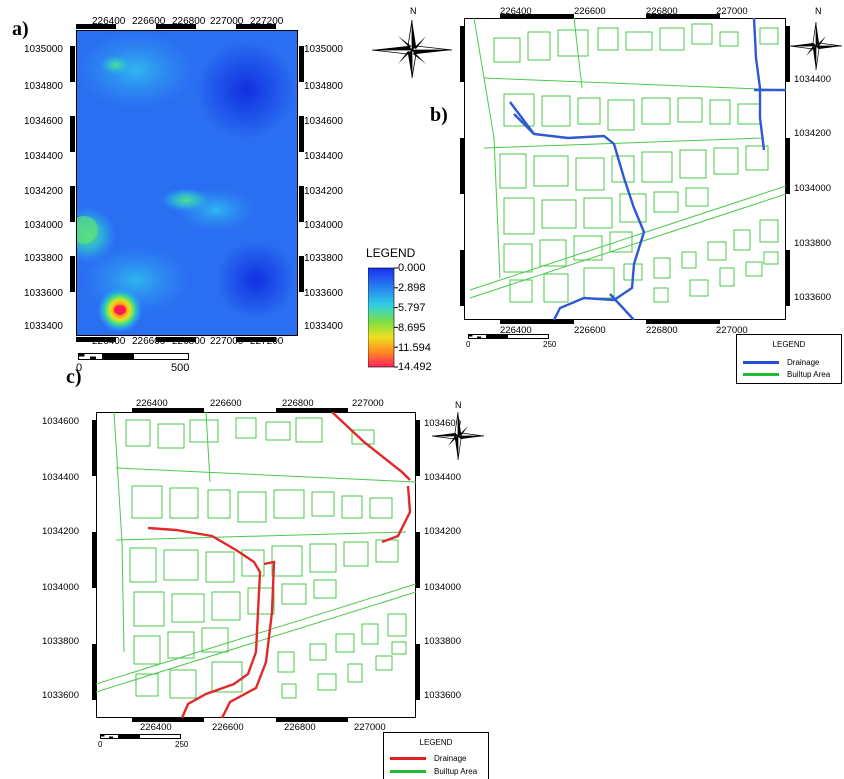 The image size is (844, 779). I want to click on panel-a-frame-bars, so click(187, 183).